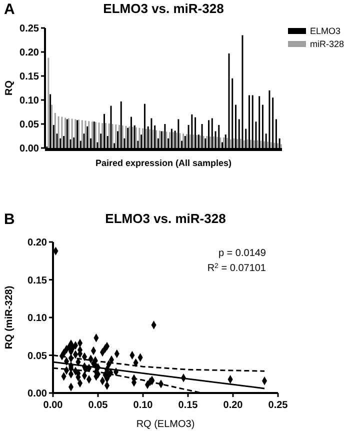  Describe the element at coordinates (30, 29) in the screenshot. I see `y-tick-label: 0.25` at that location.